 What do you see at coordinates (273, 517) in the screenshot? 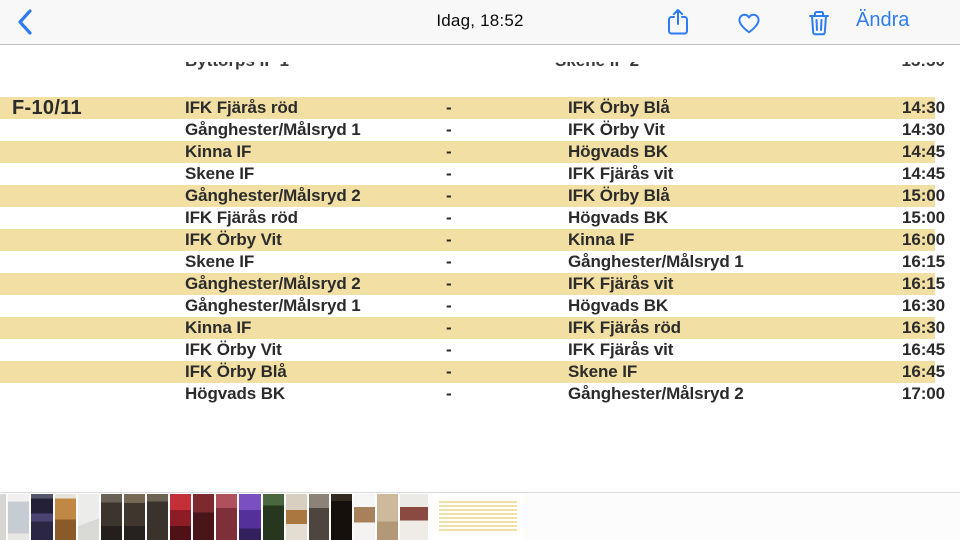
I see `thumb-party-green` at bounding box center [273, 517].